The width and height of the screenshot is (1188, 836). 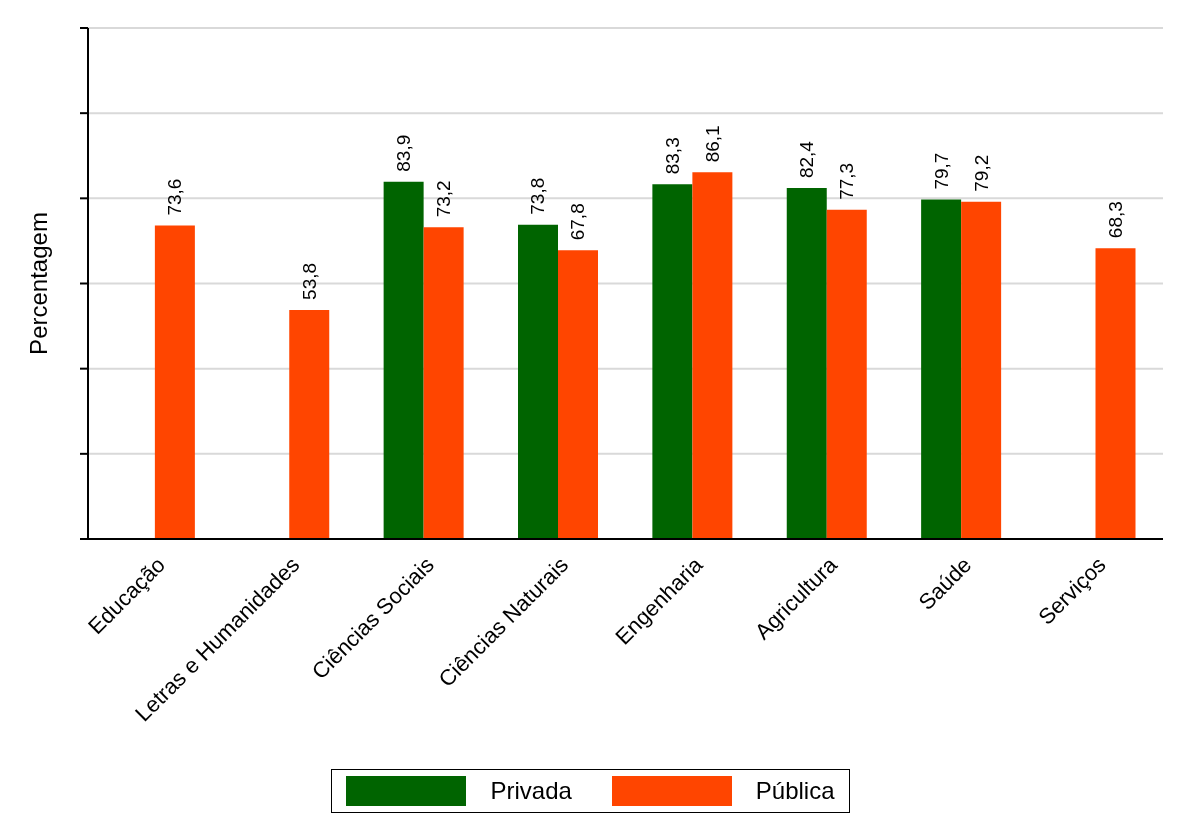 I want to click on data-label: 77,3, so click(x=847, y=181).